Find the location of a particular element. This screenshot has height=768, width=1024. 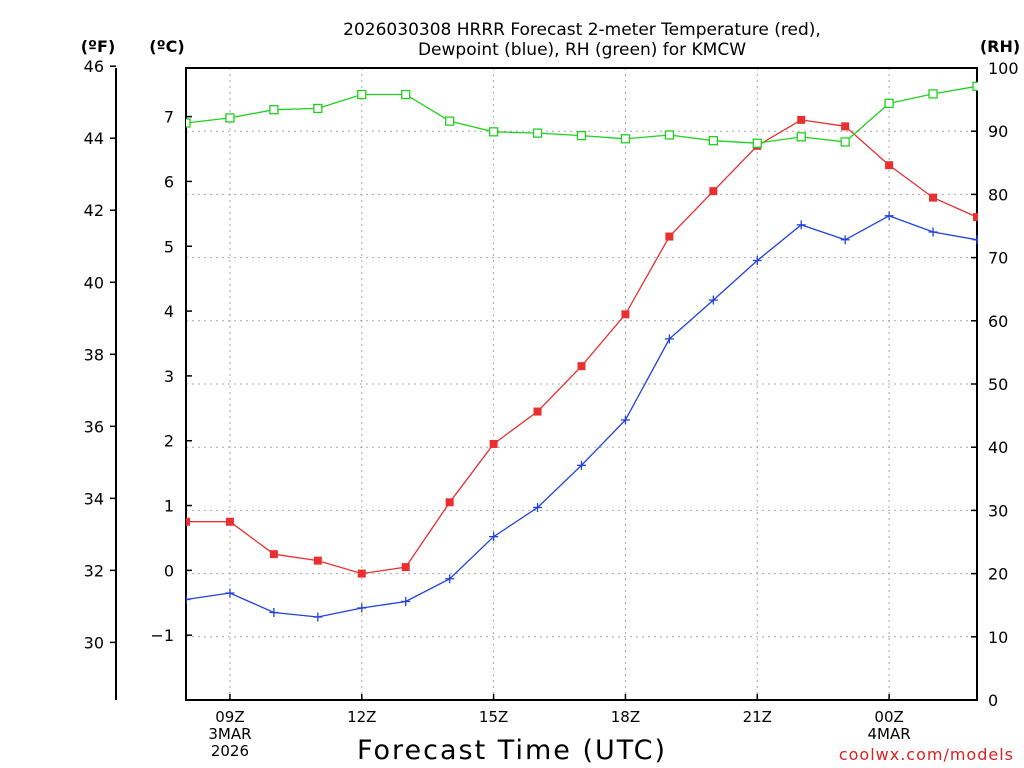

fahrenheit-tick-label: 34 is located at coordinates (94, 498).